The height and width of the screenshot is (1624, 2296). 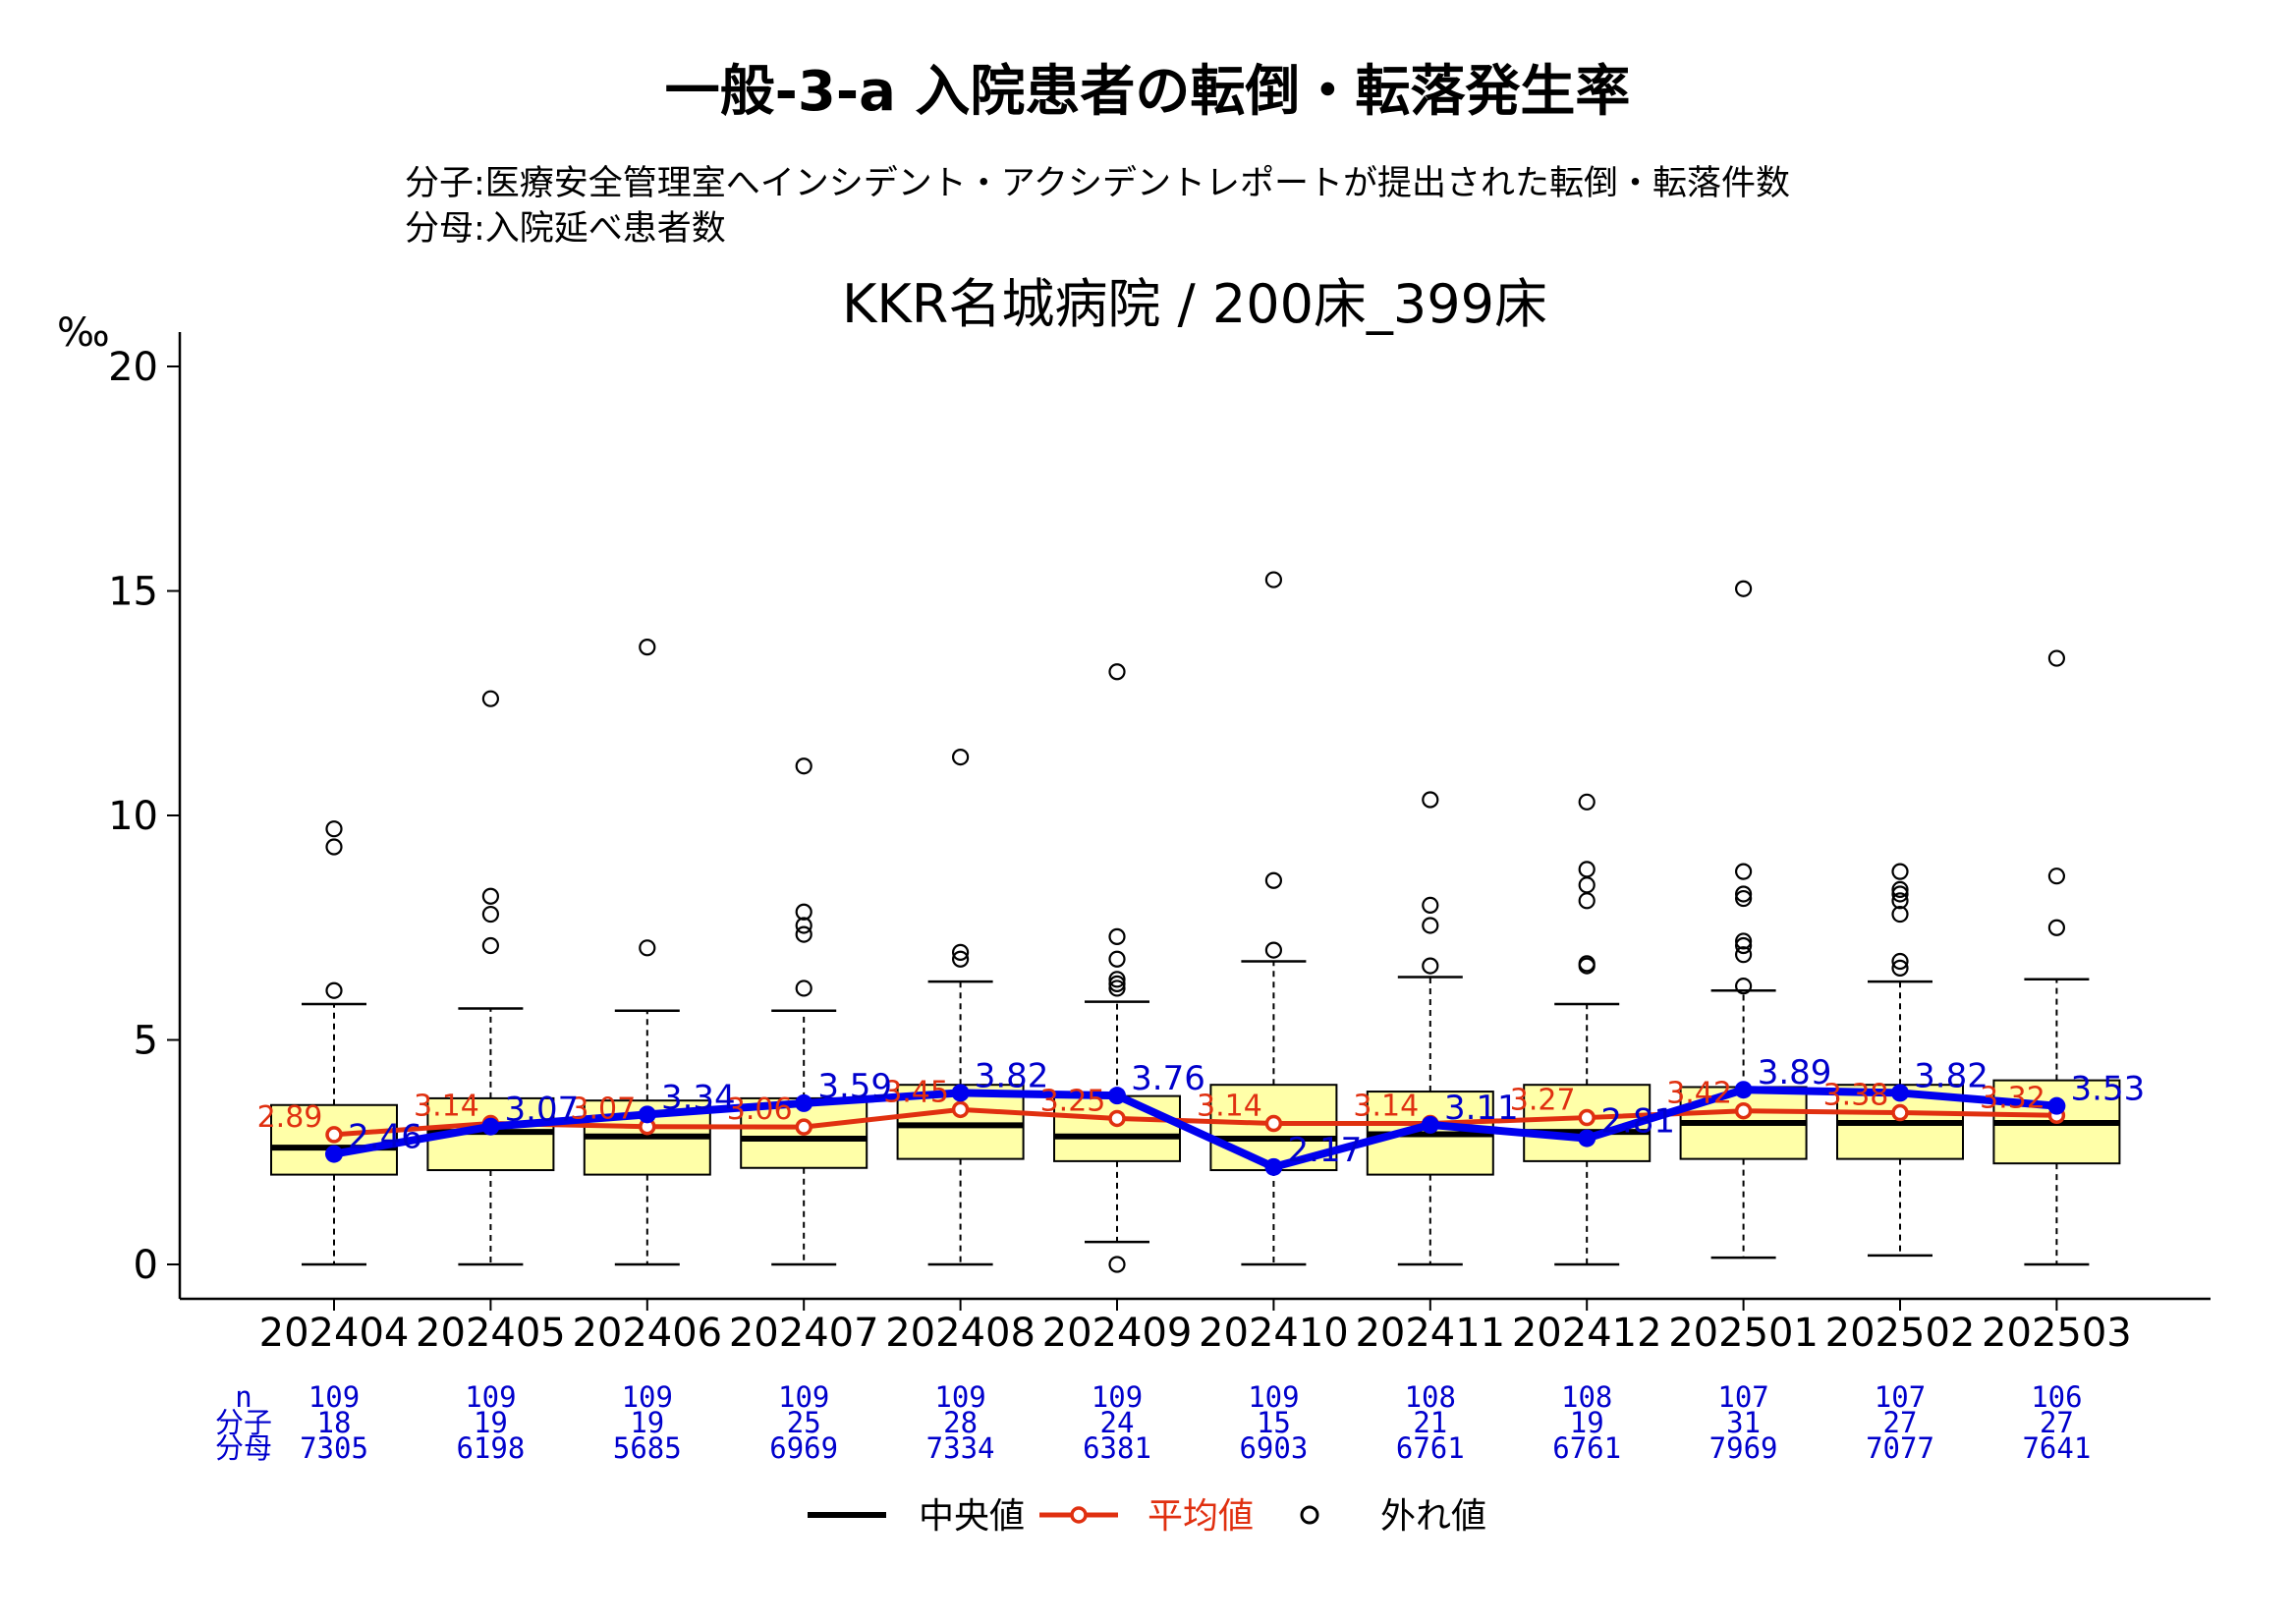 I want to click on chart-title: 一般-3-a 入院患者の転倒・転落発生率, so click(x=1148, y=92).